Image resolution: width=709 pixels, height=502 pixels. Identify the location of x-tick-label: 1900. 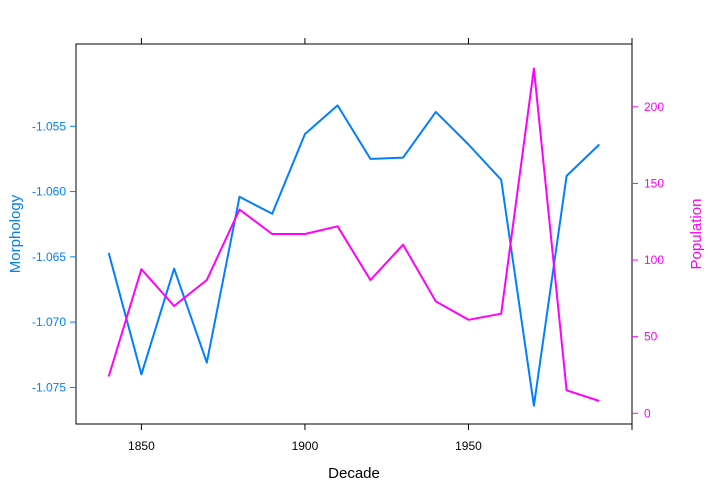
(305, 446).